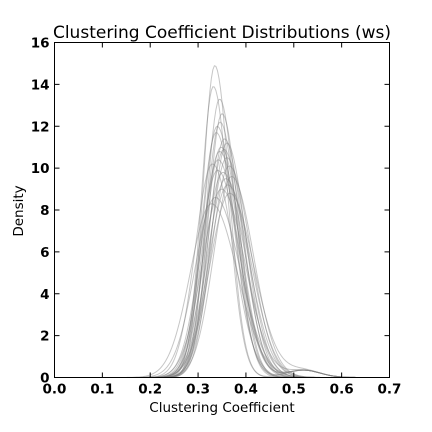 The width and height of the screenshot is (432, 432). Describe the element at coordinates (246, 390) in the screenshot. I see `x-tick-label: 0.4` at that location.